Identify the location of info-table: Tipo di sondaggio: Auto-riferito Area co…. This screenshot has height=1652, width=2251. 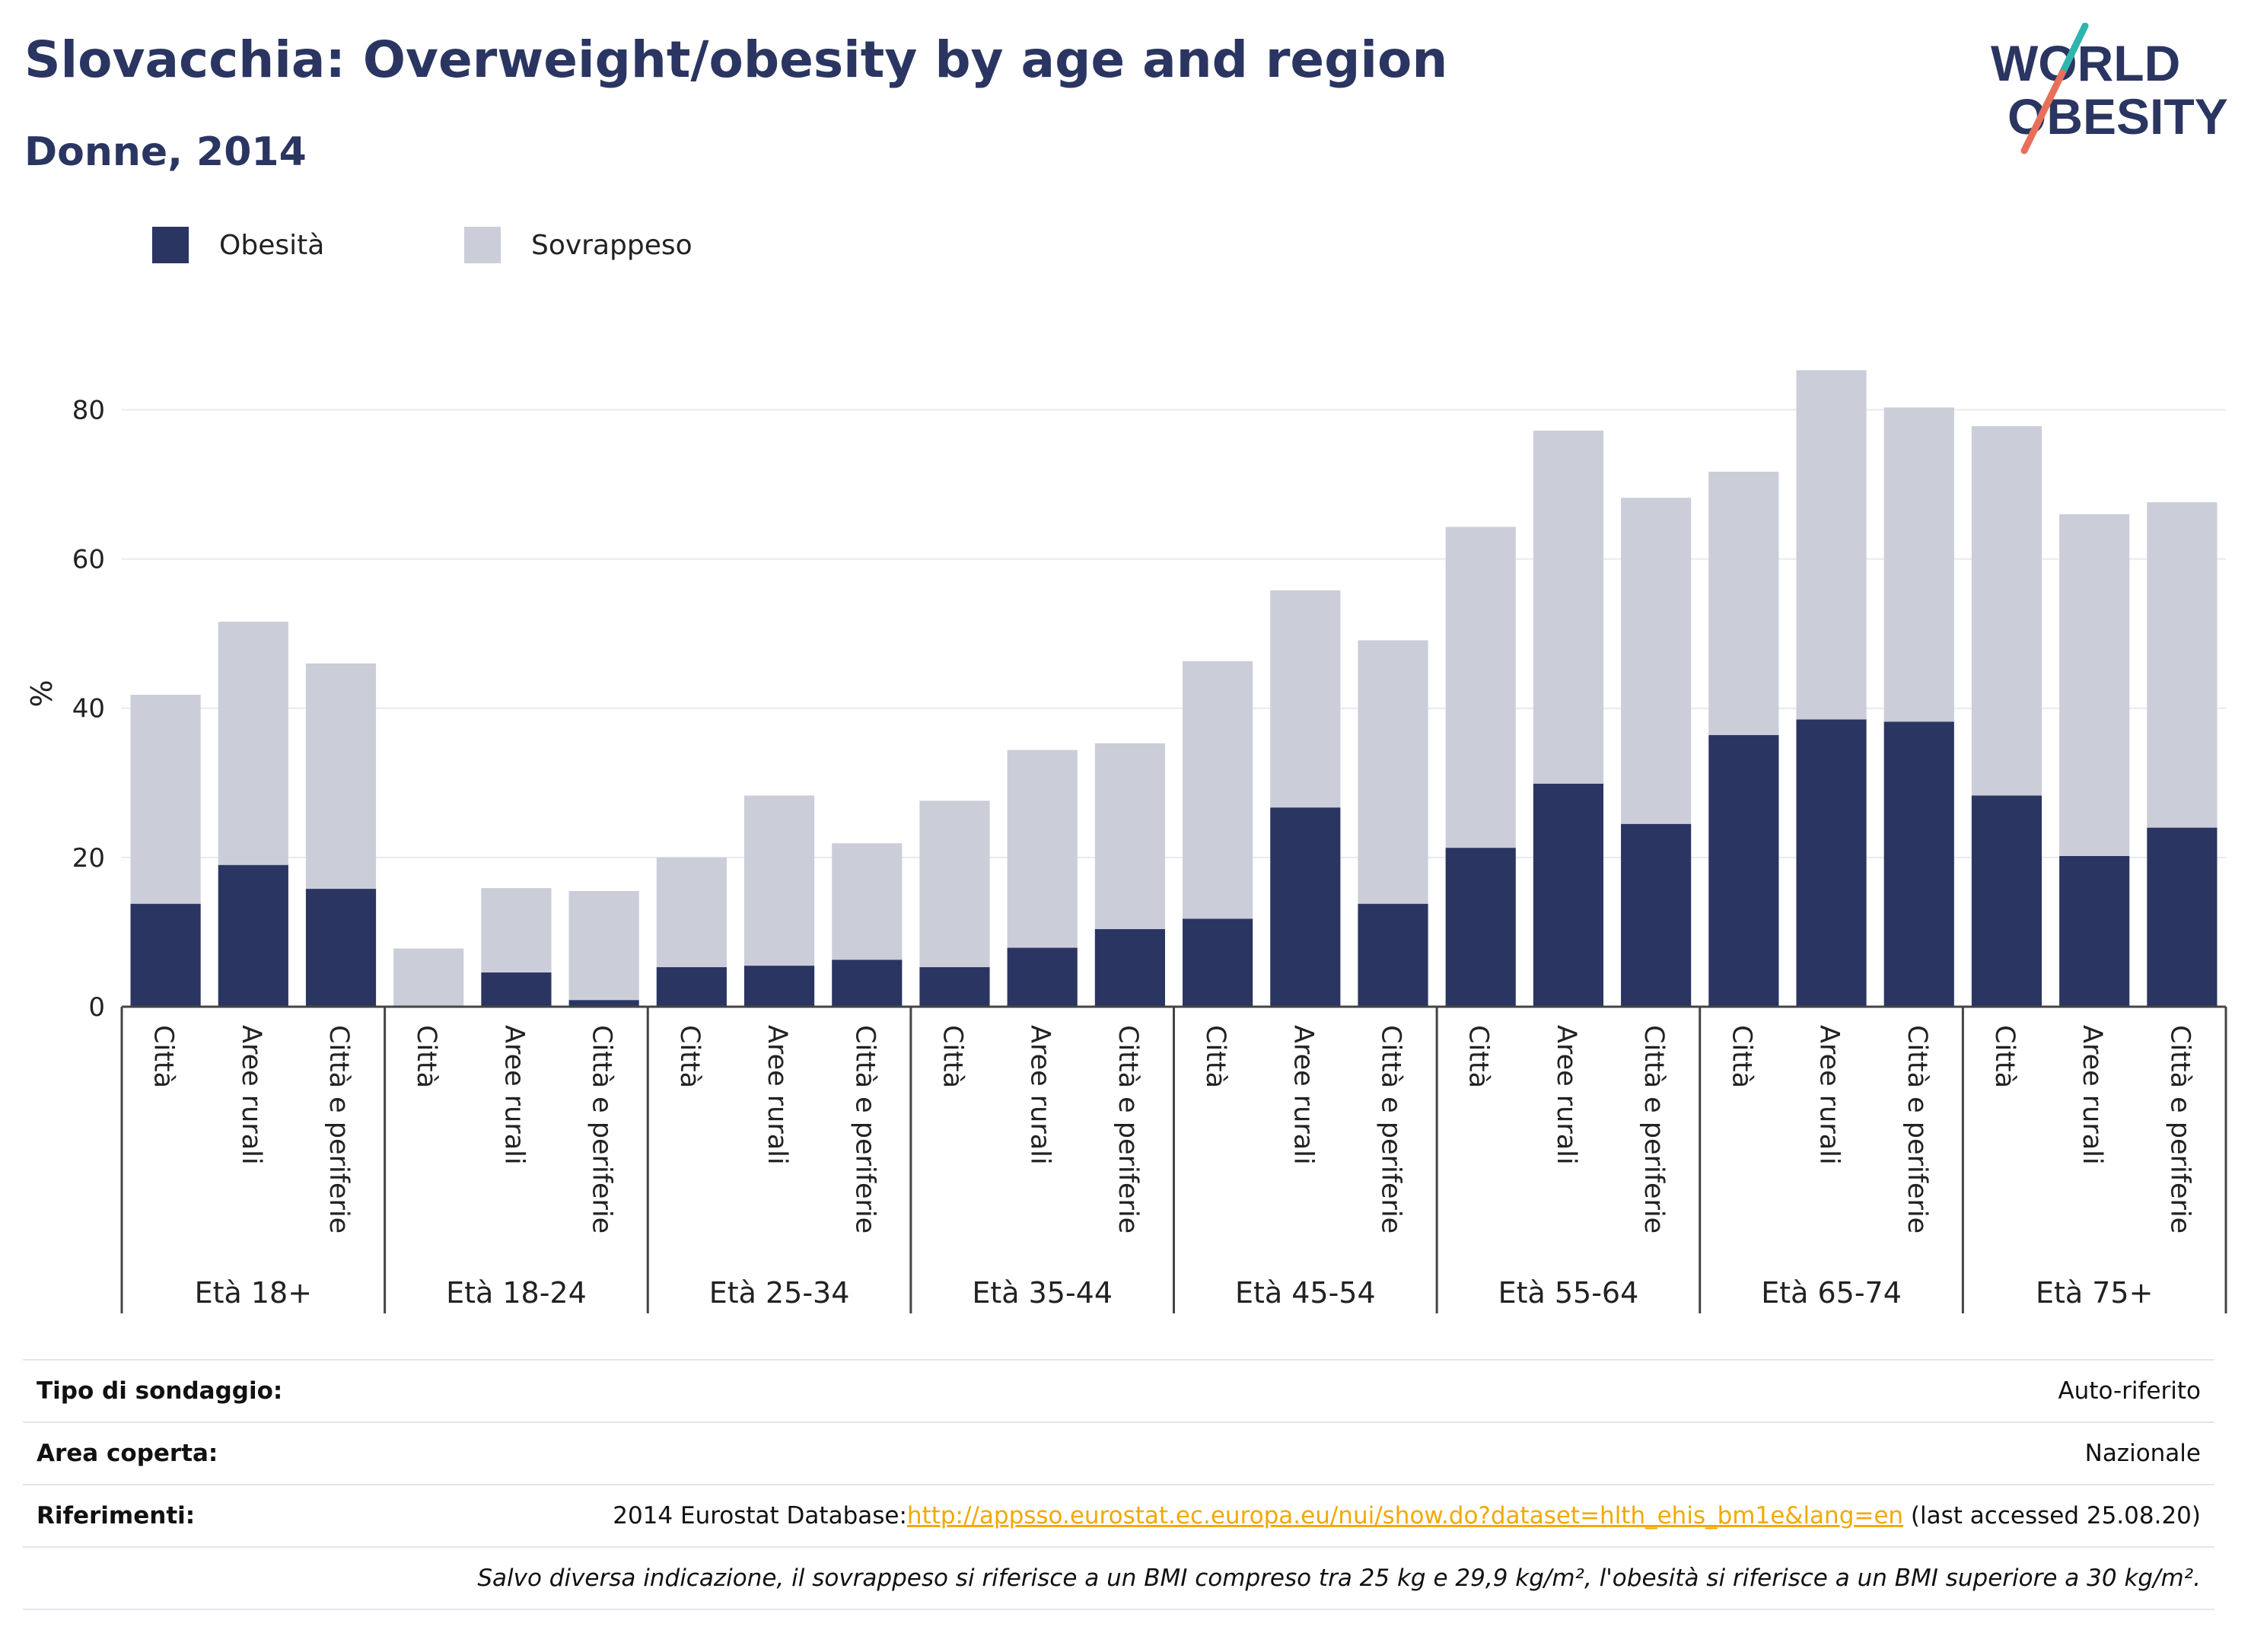
(1118, 1484).